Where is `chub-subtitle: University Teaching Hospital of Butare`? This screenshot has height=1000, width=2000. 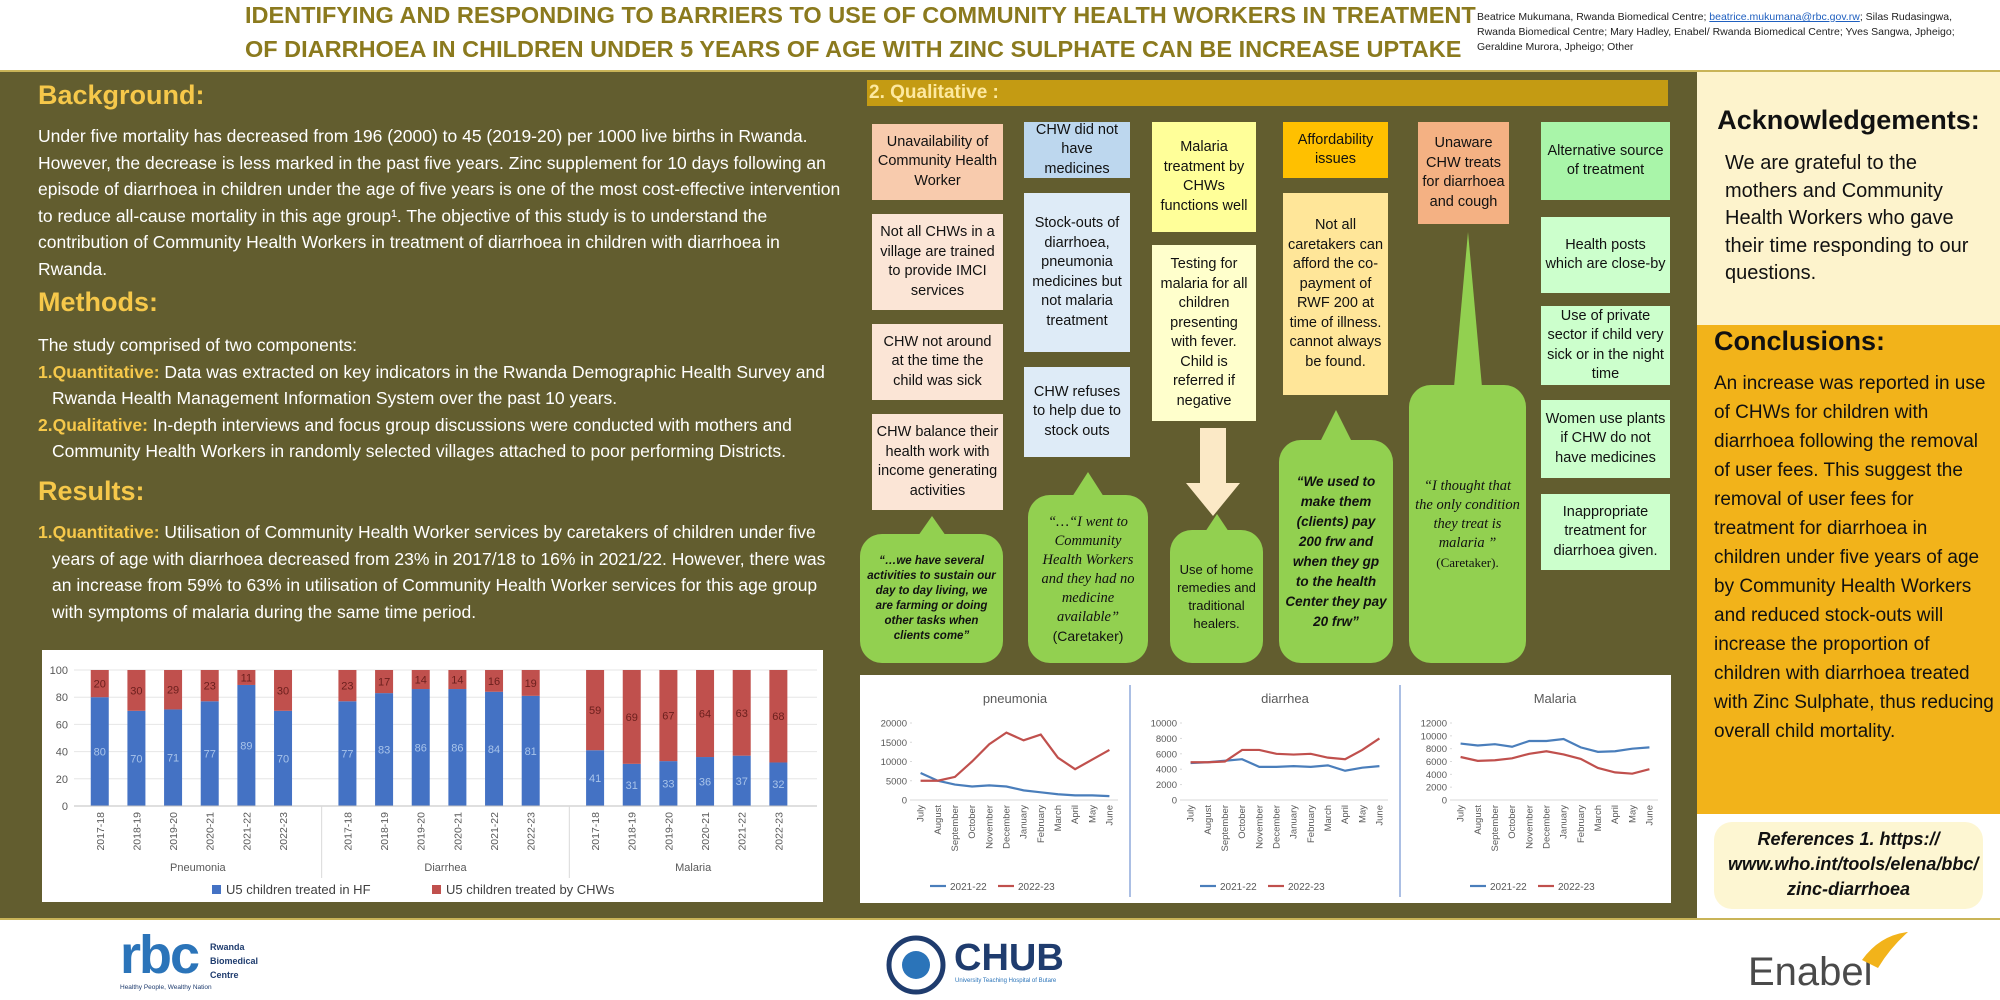
chub-subtitle: University Teaching Hospital of Butare is located at coordinates (1006, 981).